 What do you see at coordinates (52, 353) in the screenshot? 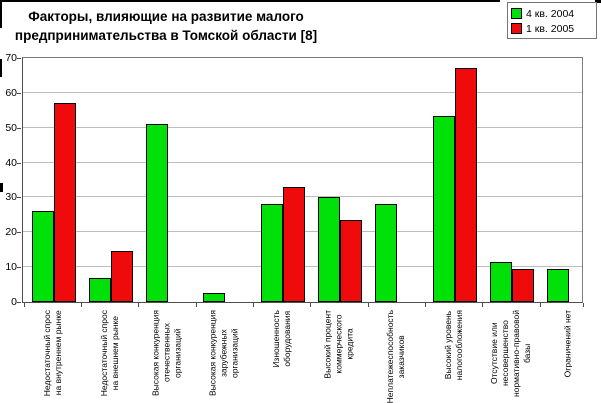
I see `x-axis-category-label: Недостаточный спрос на внутреннем рынке` at bounding box center [52, 353].